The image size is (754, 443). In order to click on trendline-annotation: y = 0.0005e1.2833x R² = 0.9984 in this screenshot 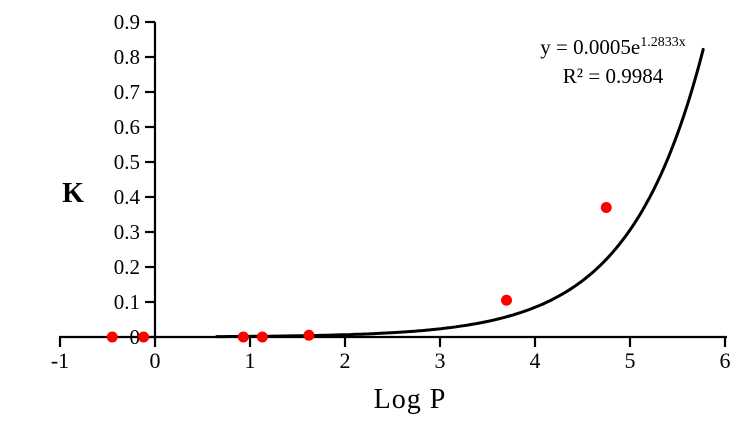, I will do `click(613, 62)`.